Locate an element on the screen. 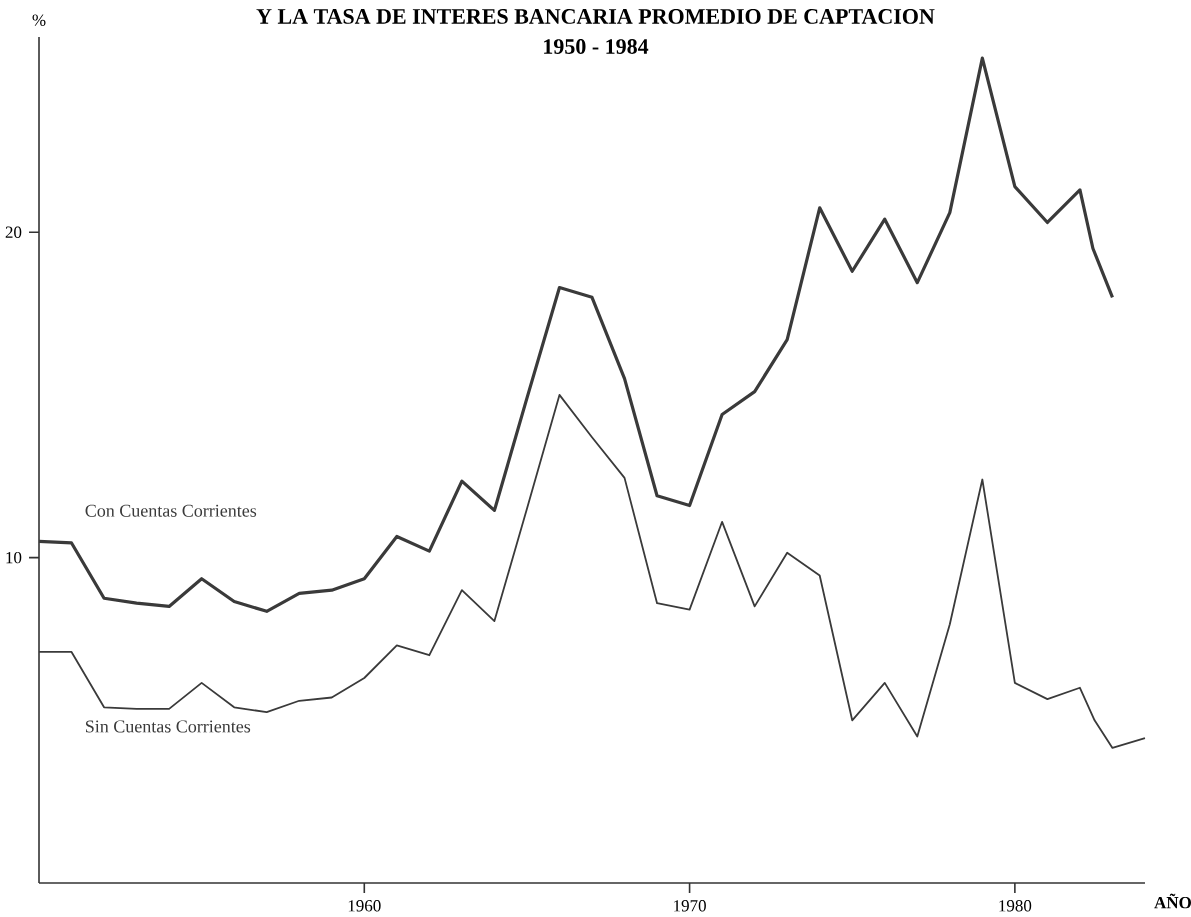 The width and height of the screenshot is (1191, 917). series-label: Con Cuentas Corrientes is located at coordinates (171, 510).